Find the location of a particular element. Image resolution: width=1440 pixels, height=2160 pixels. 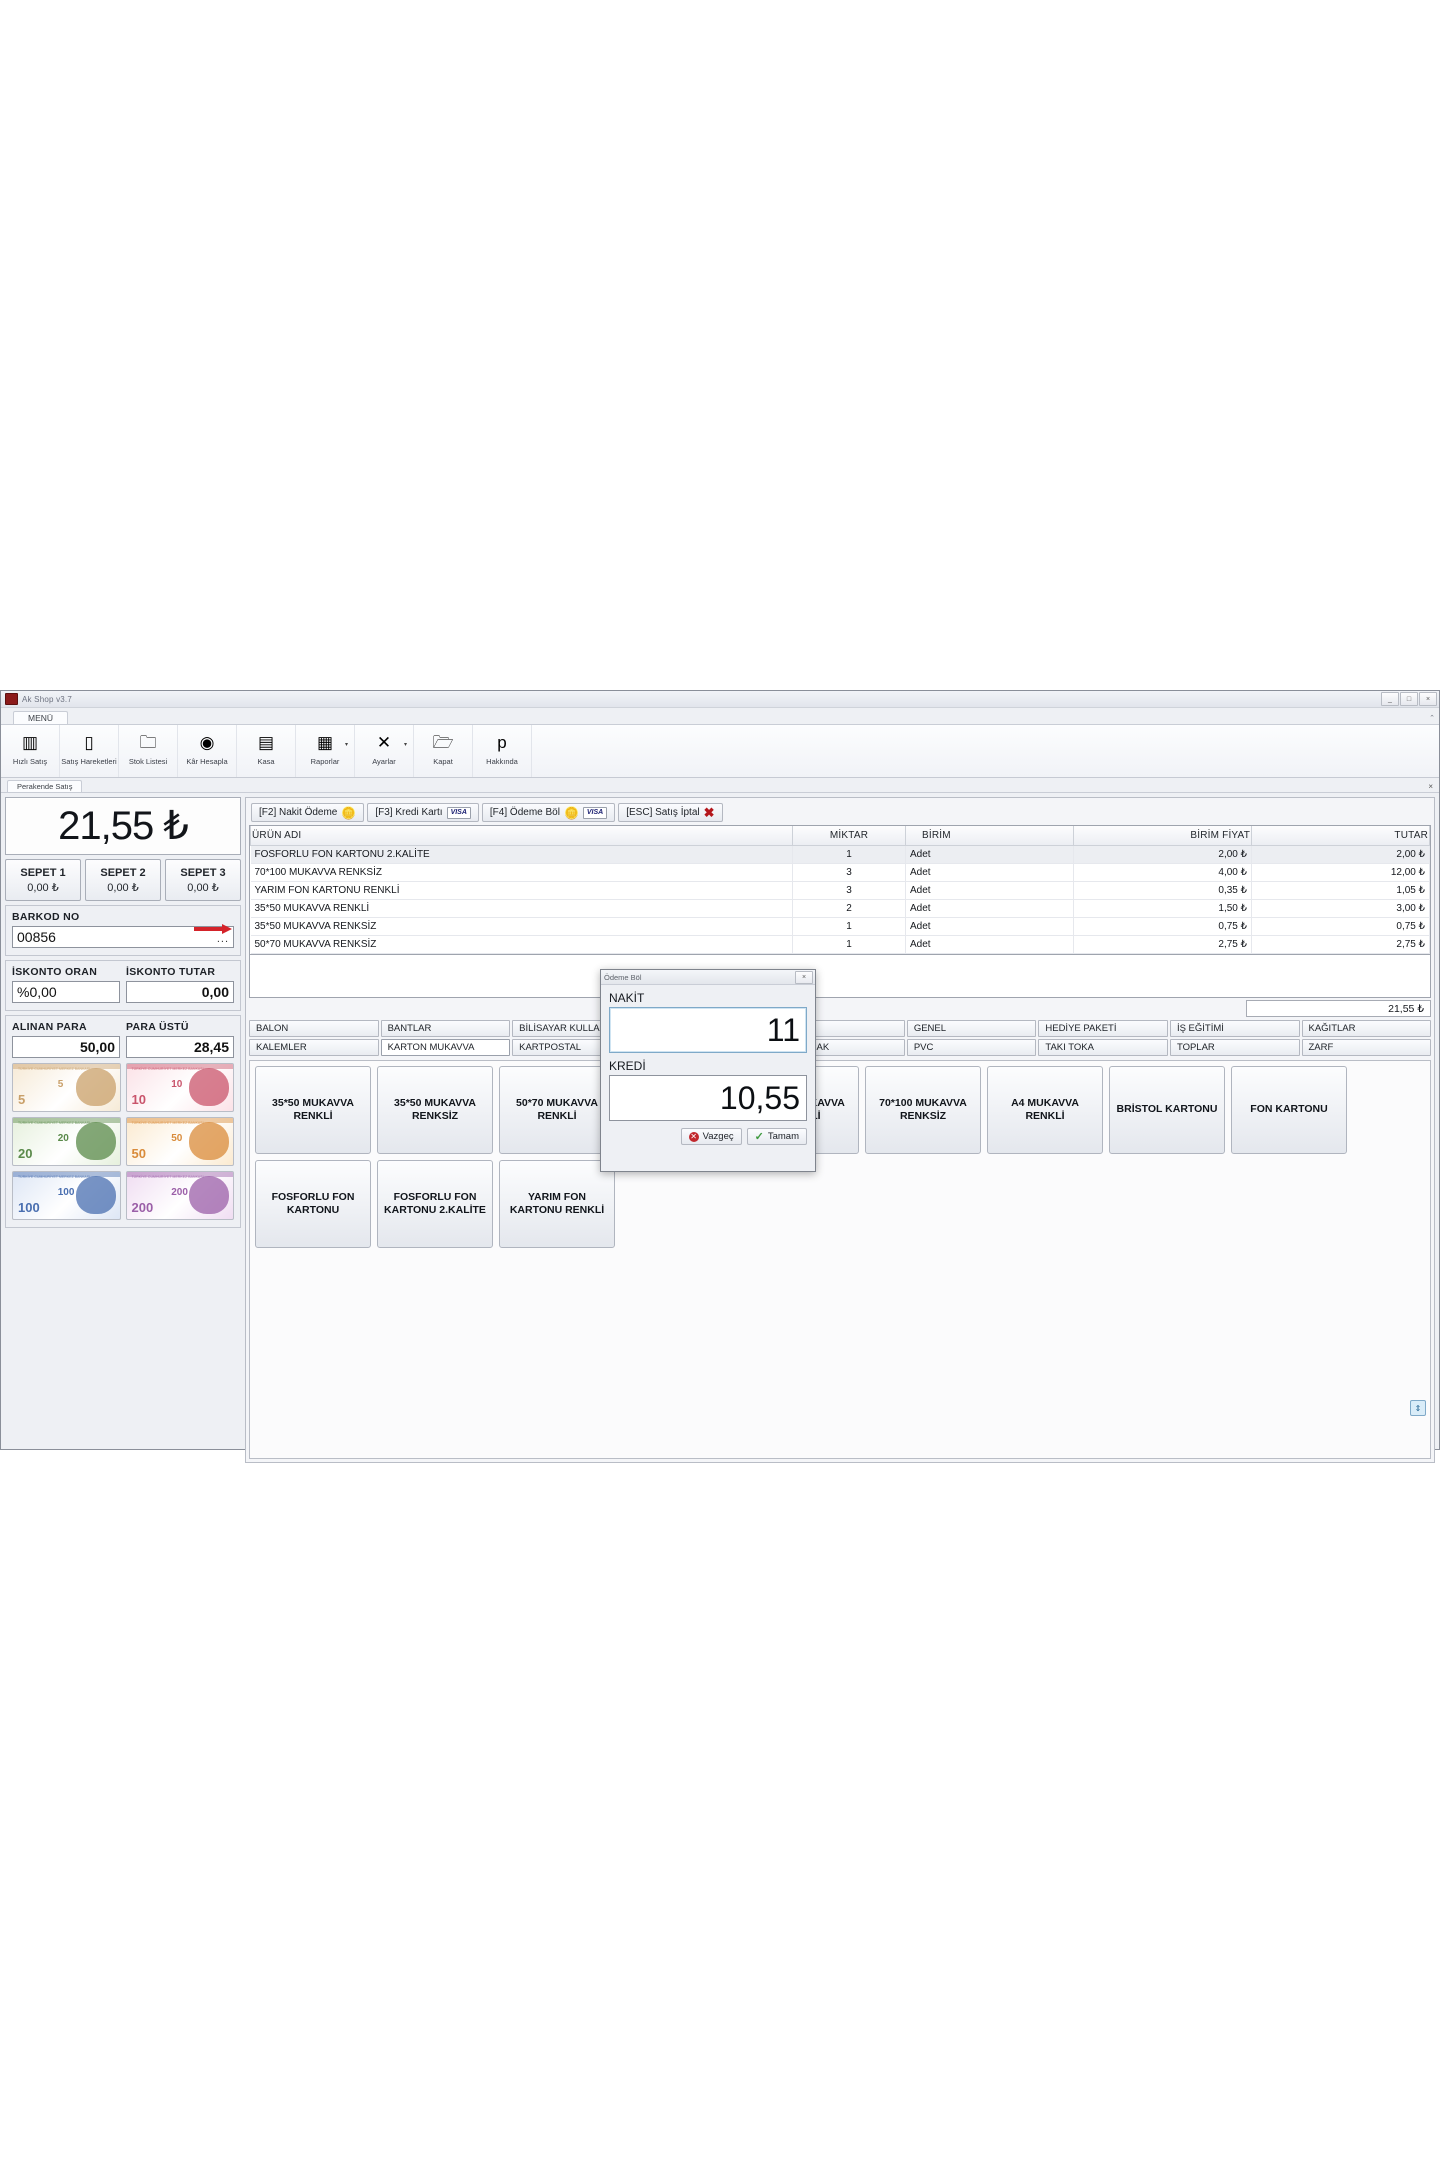

table-row: 35*50 MUKAVVA RENKLİ 2 Adet 1,50 ₺ 3,00 ₺ is located at coordinates (840, 908).